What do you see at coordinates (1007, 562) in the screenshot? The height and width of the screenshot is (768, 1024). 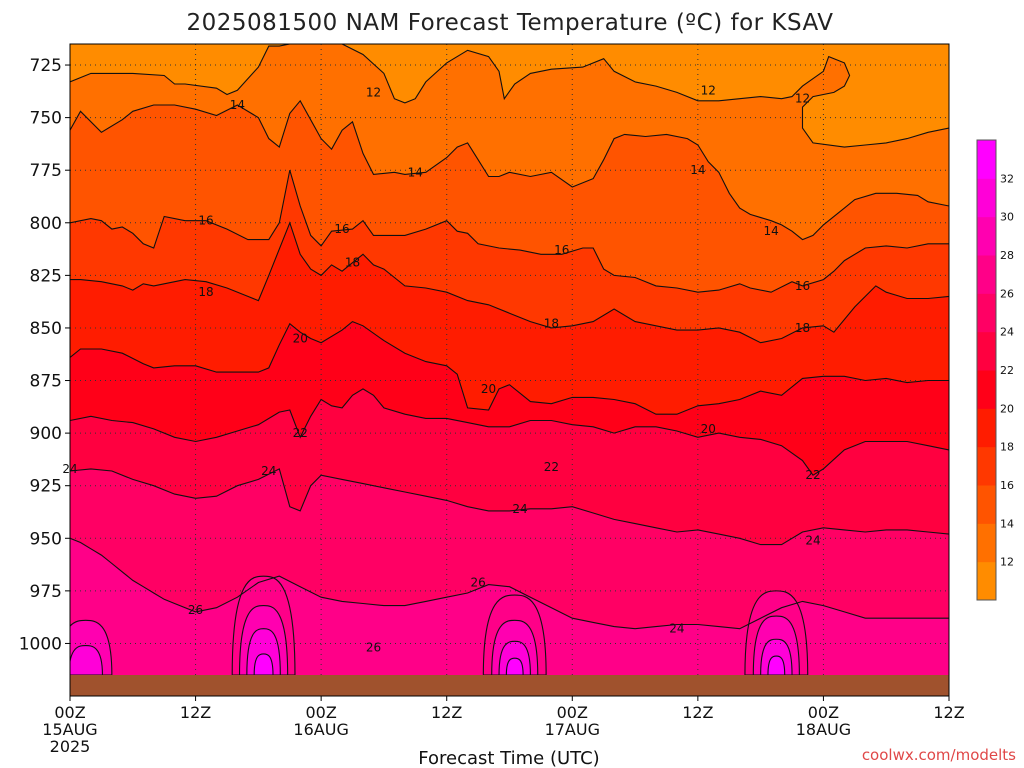 I see `colorbar-tick-12: 12` at bounding box center [1007, 562].